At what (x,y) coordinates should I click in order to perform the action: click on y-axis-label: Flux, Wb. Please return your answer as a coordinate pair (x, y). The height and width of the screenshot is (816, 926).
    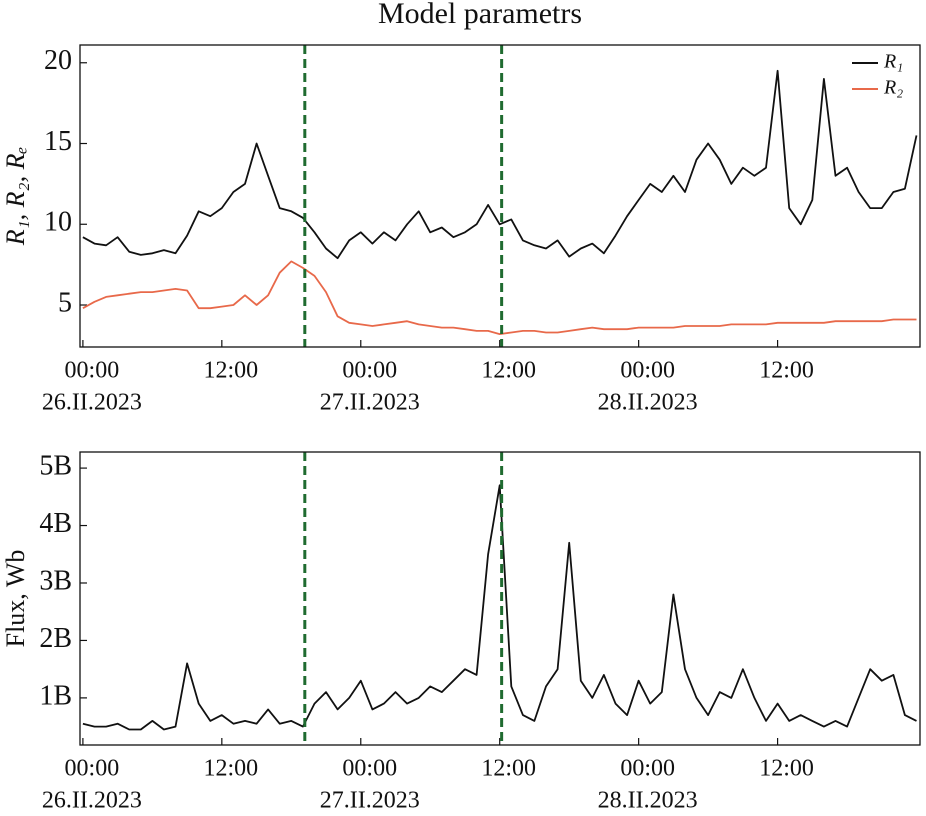
    Looking at the image, I should click on (15, 599).